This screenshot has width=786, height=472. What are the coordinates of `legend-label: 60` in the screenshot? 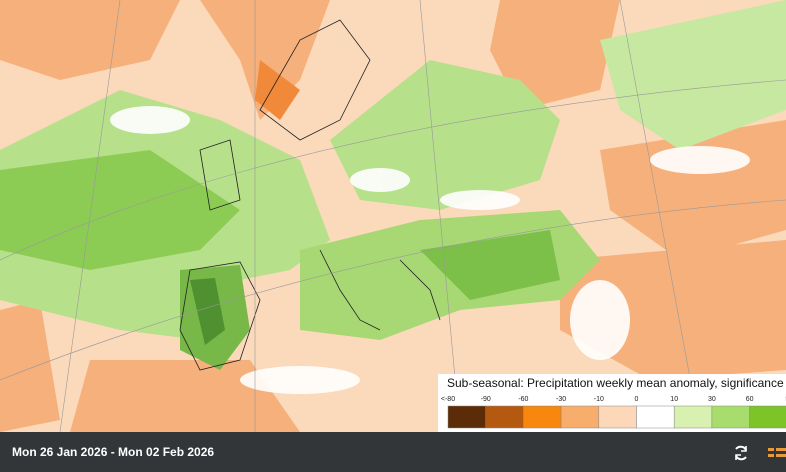 It's located at (750, 399).